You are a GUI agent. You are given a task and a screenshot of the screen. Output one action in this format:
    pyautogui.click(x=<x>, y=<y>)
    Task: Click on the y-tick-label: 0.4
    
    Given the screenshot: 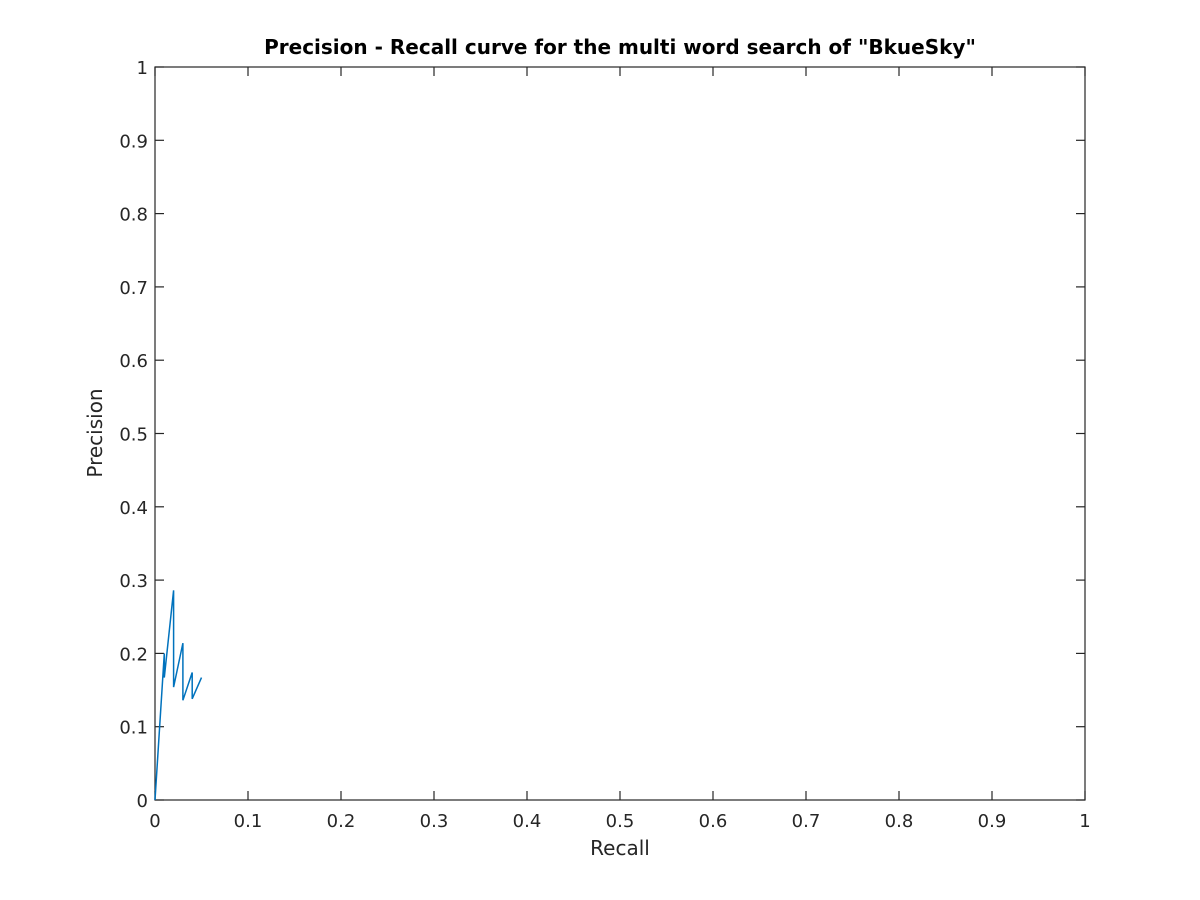 What is the action you would take?
    pyautogui.click(x=133, y=508)
    